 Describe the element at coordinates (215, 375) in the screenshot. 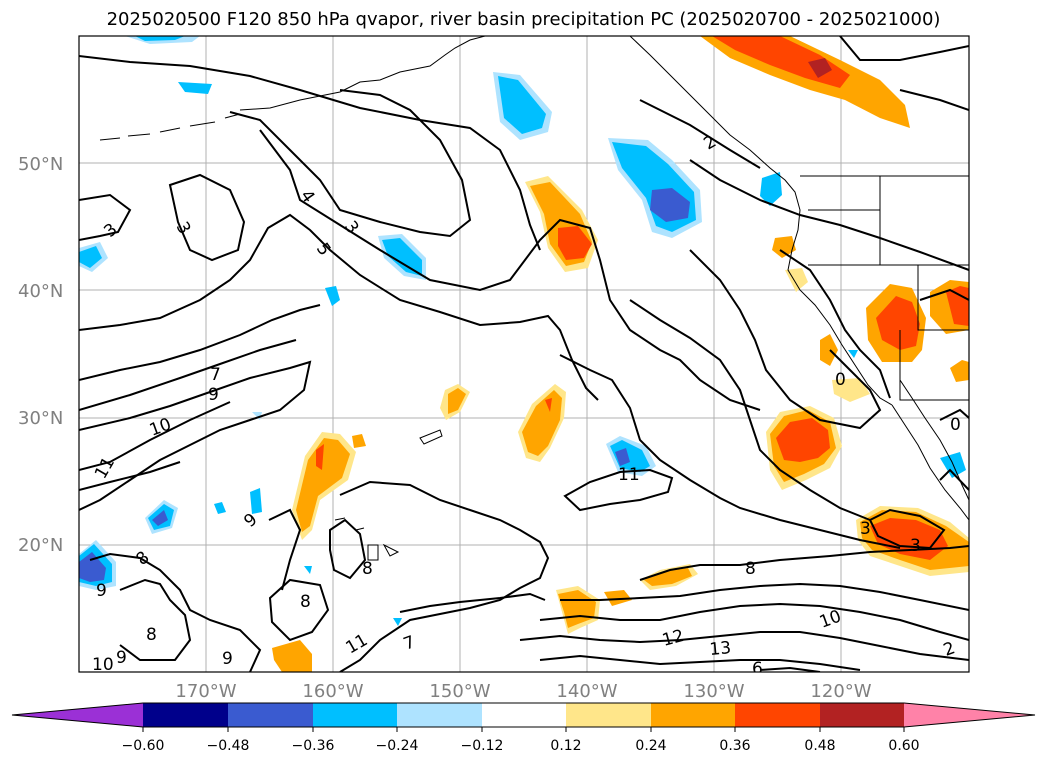

I see `contour-label: 7` at that location.